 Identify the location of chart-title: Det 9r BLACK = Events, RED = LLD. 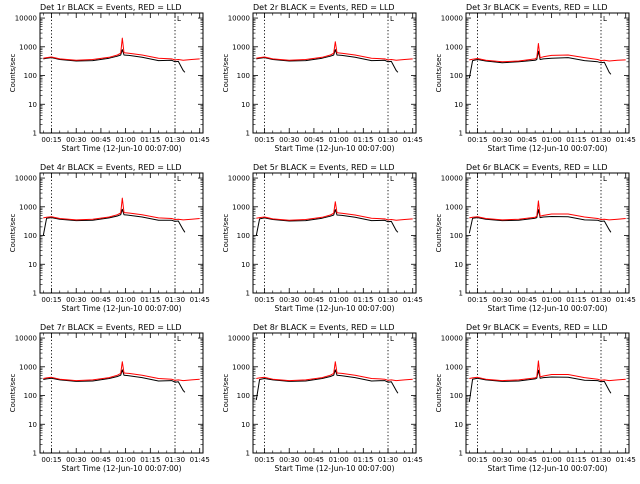
(537, 327).